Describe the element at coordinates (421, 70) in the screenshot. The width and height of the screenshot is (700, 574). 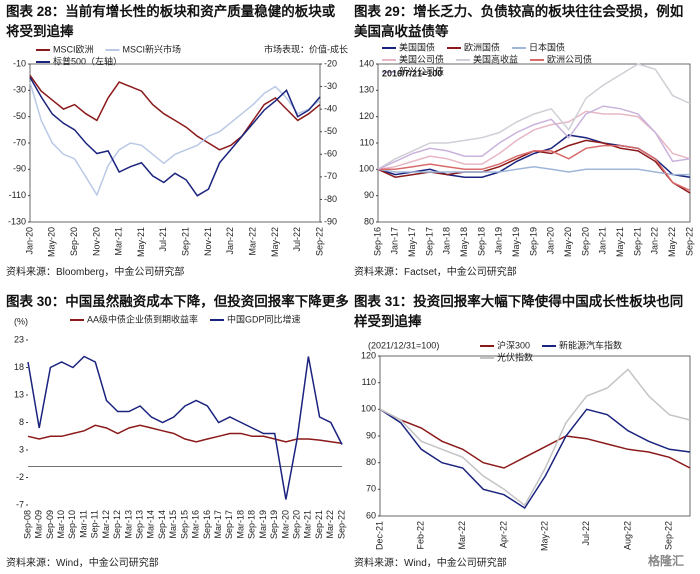
I see `legend-label: 新兴公司债` at that location.